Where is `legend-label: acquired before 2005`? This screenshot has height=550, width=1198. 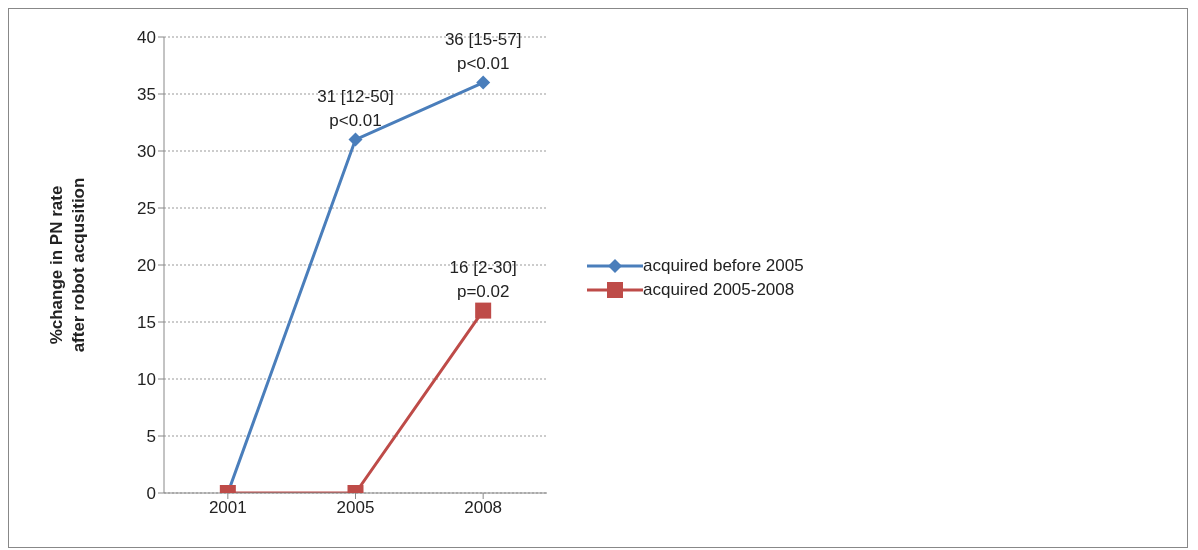 legend-label: acquired before 2005 is located at coordinates (723, 266).